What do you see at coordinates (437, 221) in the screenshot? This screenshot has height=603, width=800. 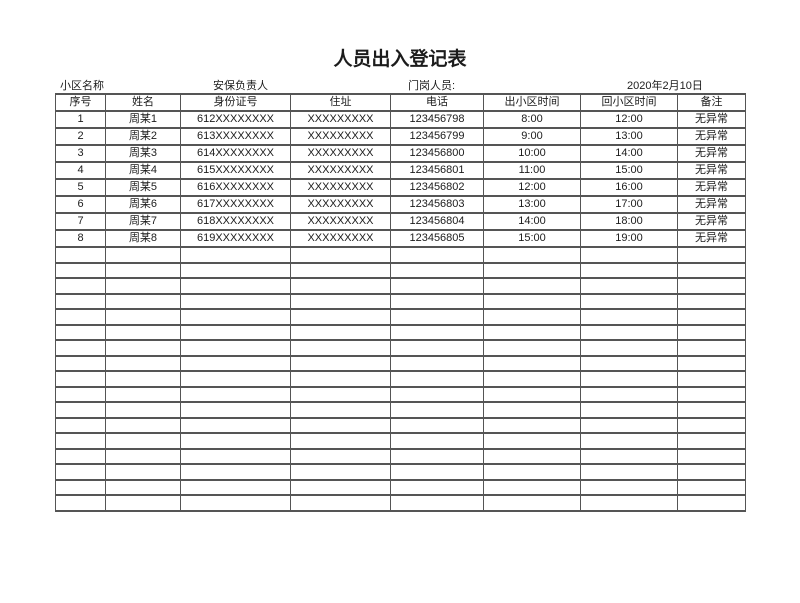 I see `table-cell: 123456804` at bounding box center [437, 221].